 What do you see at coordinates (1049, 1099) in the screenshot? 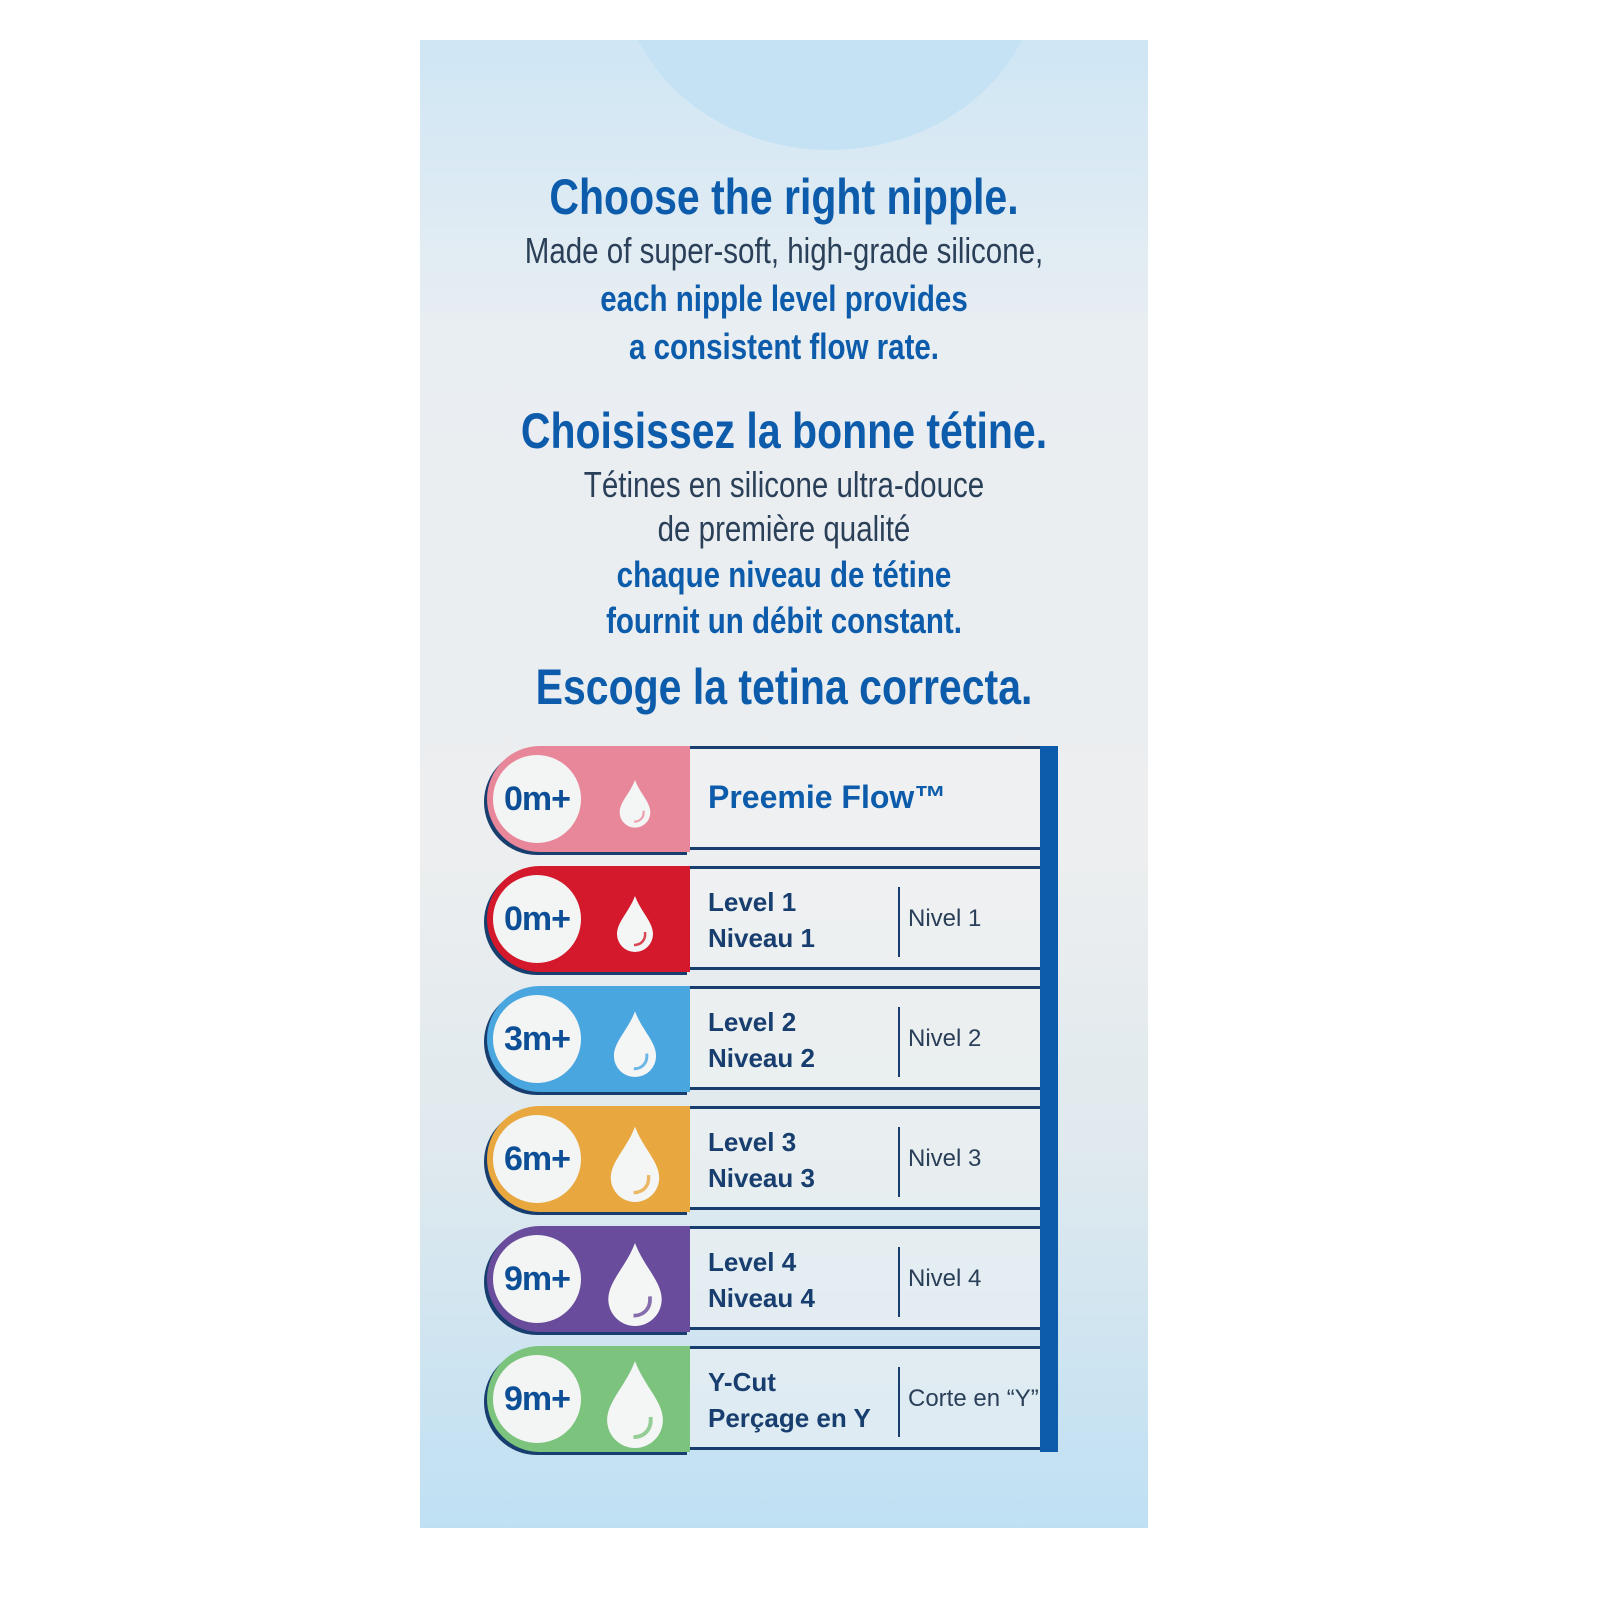
I see `chart-side-bar` at bounding box center [1049, 1099].